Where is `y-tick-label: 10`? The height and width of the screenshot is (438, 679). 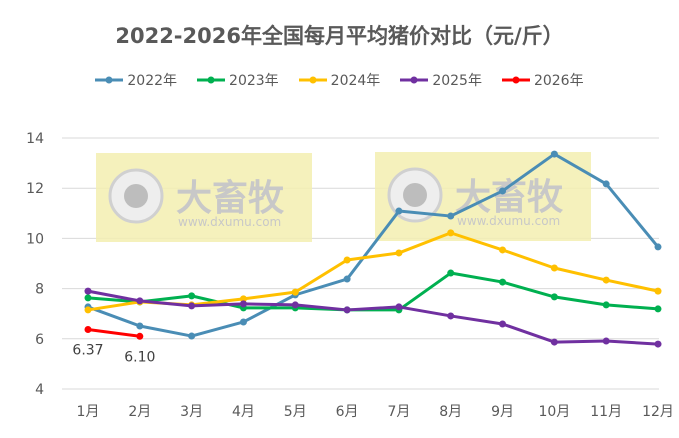 y-tick-label: 10 is located at coordinates (35, 239).